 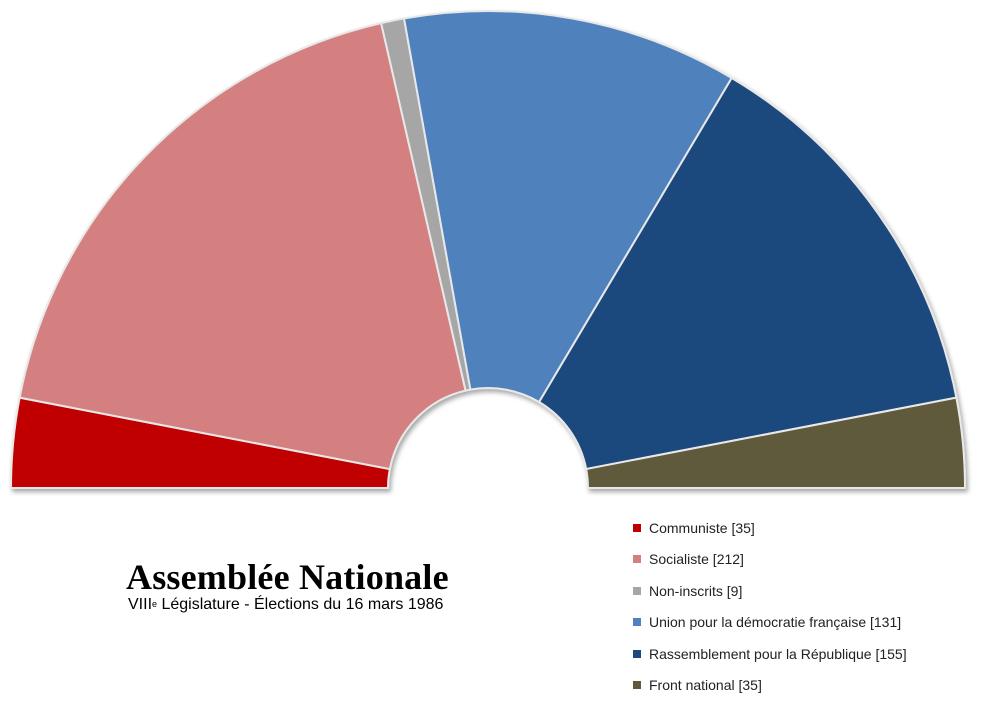 I want to click on legend-label: Front national [35], so click(x=705, y=685).